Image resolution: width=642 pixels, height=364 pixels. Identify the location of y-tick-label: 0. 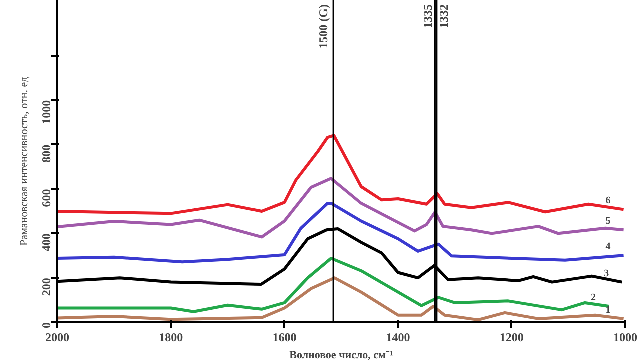
(47, 325).